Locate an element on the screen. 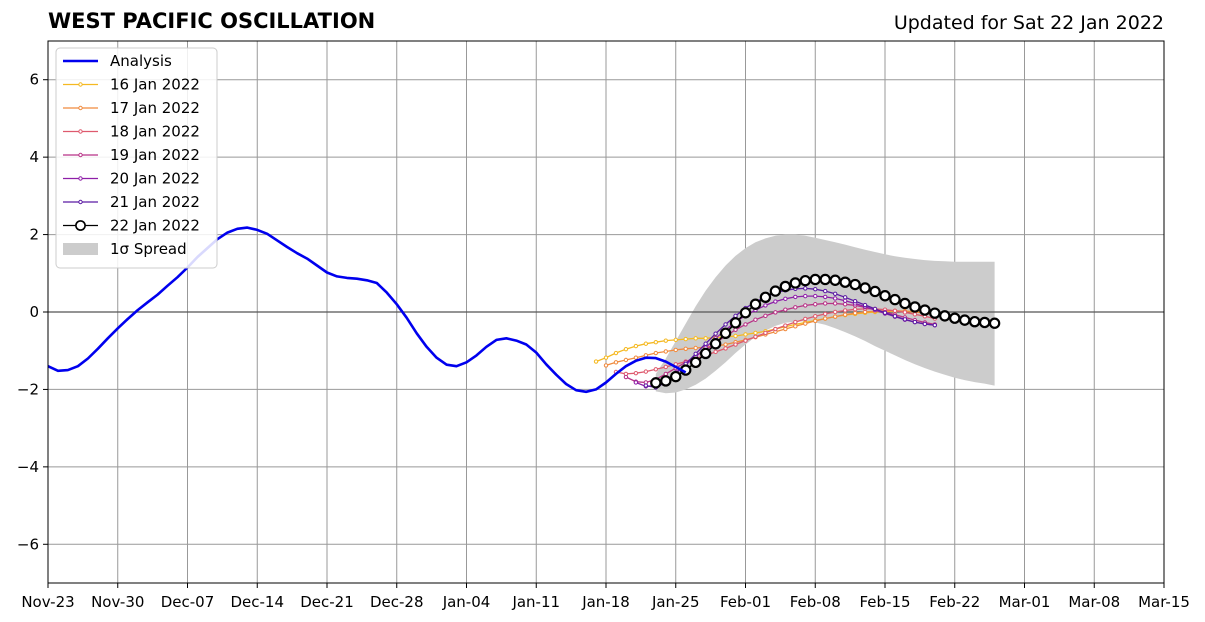 The height and width of the screenshot is (622, 1205). legend-label: 22 Jan 2022 is located at coordinates (155, 226).